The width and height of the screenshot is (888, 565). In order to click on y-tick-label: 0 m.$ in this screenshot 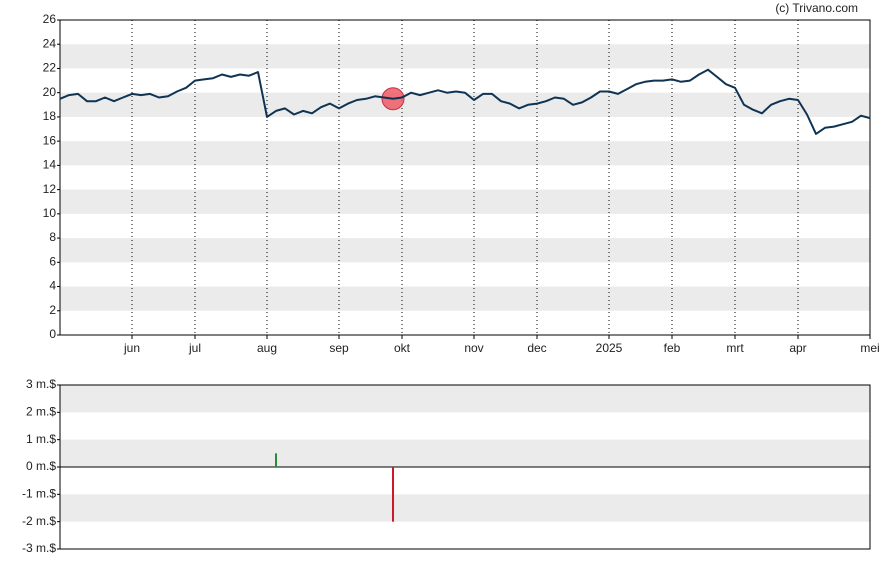, I will do `click(41, 466)`.